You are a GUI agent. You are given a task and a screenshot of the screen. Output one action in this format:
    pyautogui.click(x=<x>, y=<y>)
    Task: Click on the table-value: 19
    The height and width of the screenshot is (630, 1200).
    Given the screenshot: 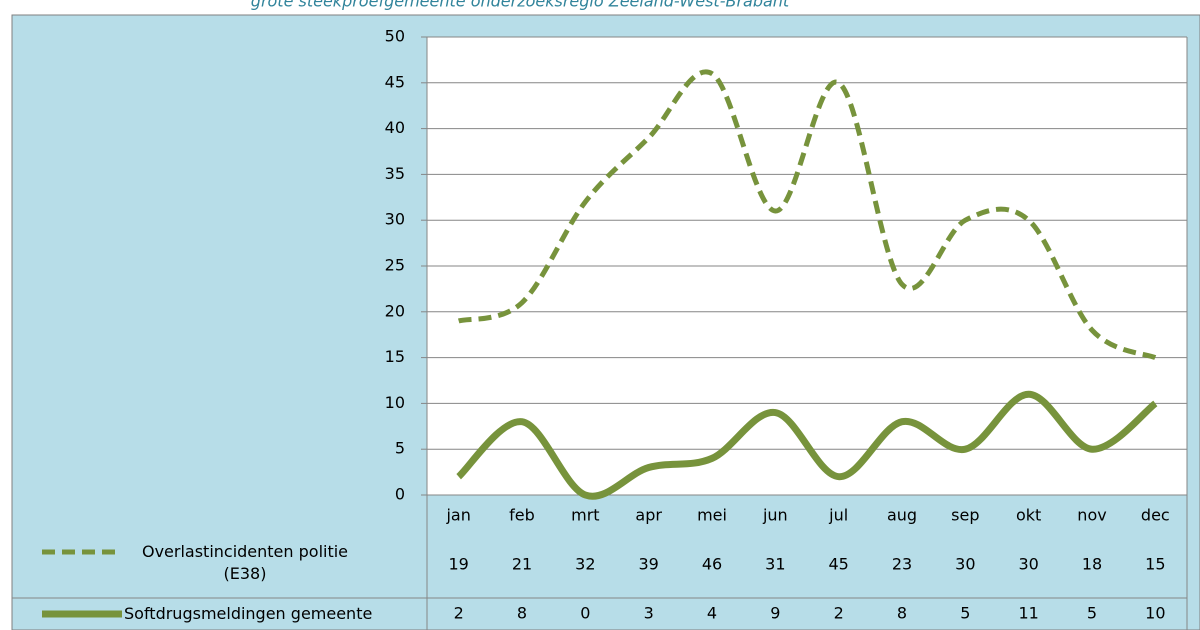 What is the action you would take?
    pyautogui.click(x=458, y=564)
    